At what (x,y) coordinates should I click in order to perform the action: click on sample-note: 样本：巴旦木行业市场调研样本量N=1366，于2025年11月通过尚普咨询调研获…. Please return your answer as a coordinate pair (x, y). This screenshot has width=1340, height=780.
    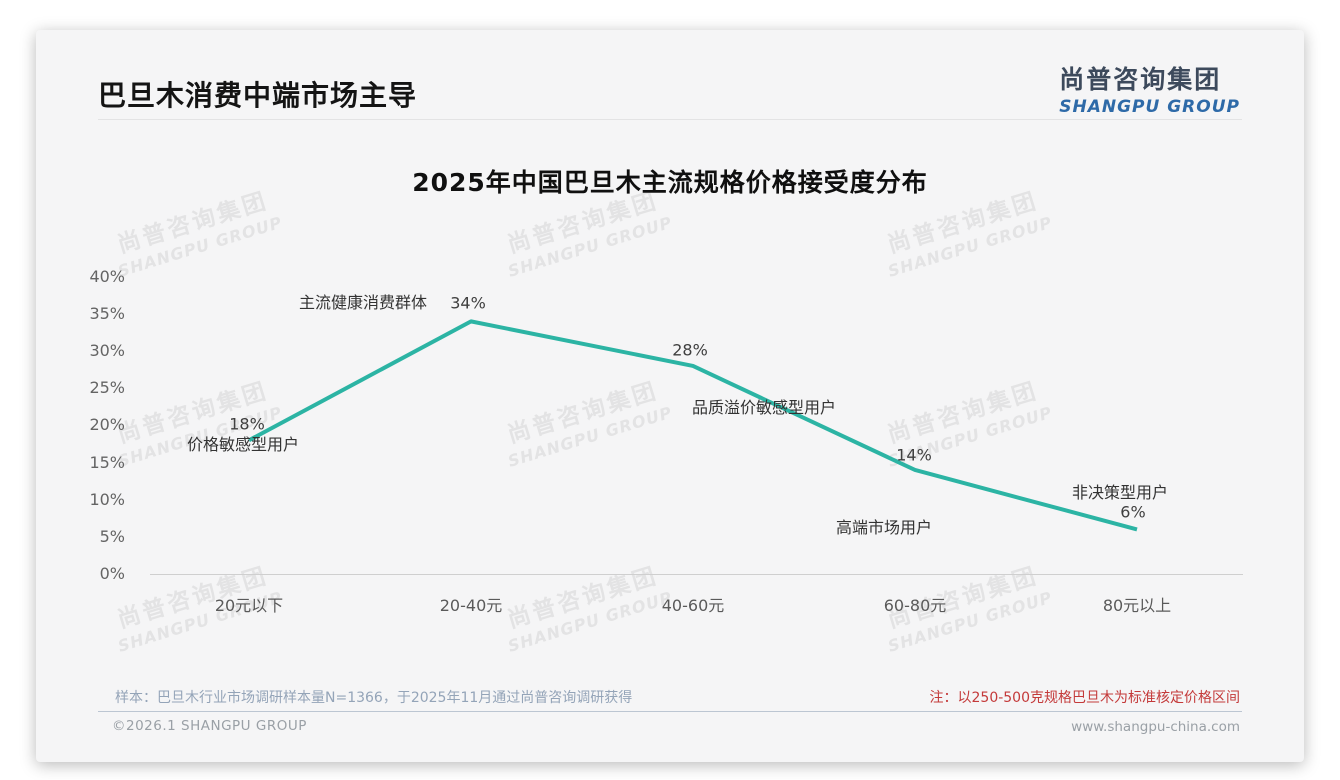
    Looking at the image, I should click on (374, 698).